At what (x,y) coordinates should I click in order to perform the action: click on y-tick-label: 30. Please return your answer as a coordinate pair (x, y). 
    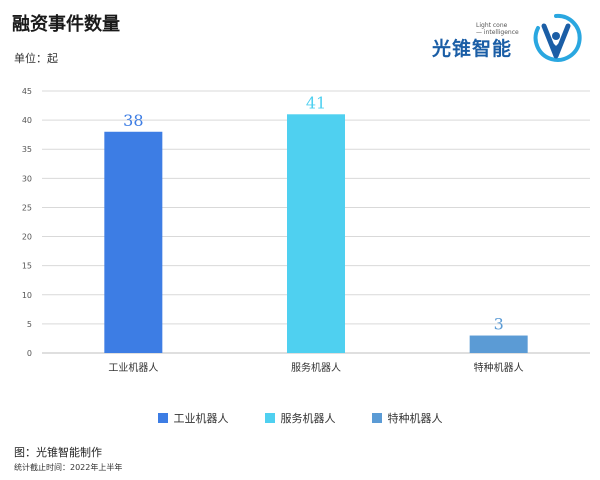
    Looking at the image, I should click on (27, 178).